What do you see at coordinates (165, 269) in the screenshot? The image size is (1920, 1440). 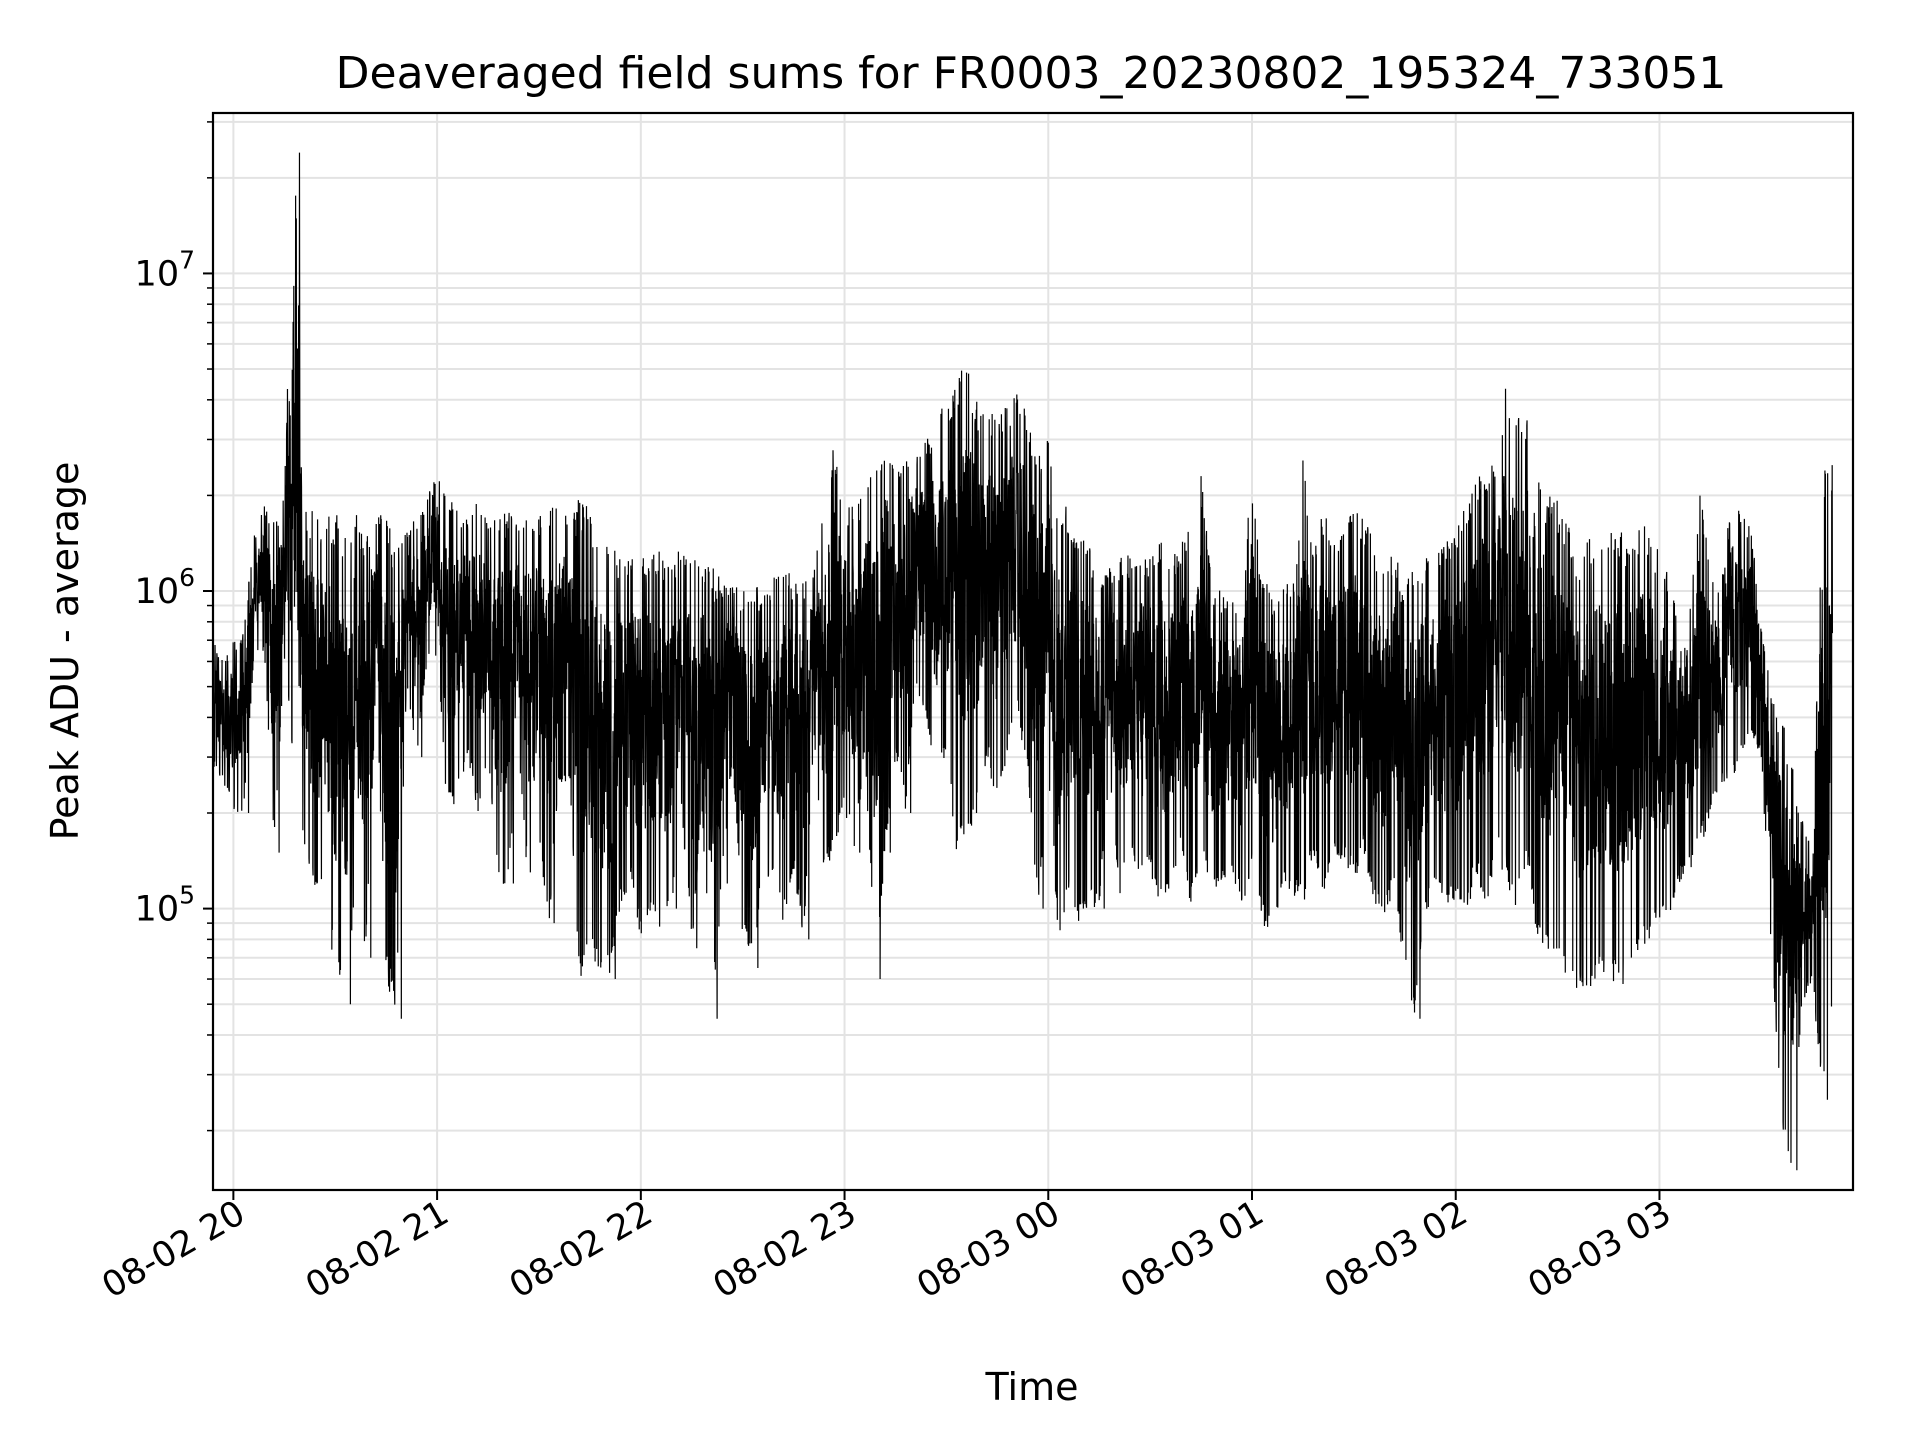 I see `y-tick-label: 10⁷` at bounding box center [165, 269].